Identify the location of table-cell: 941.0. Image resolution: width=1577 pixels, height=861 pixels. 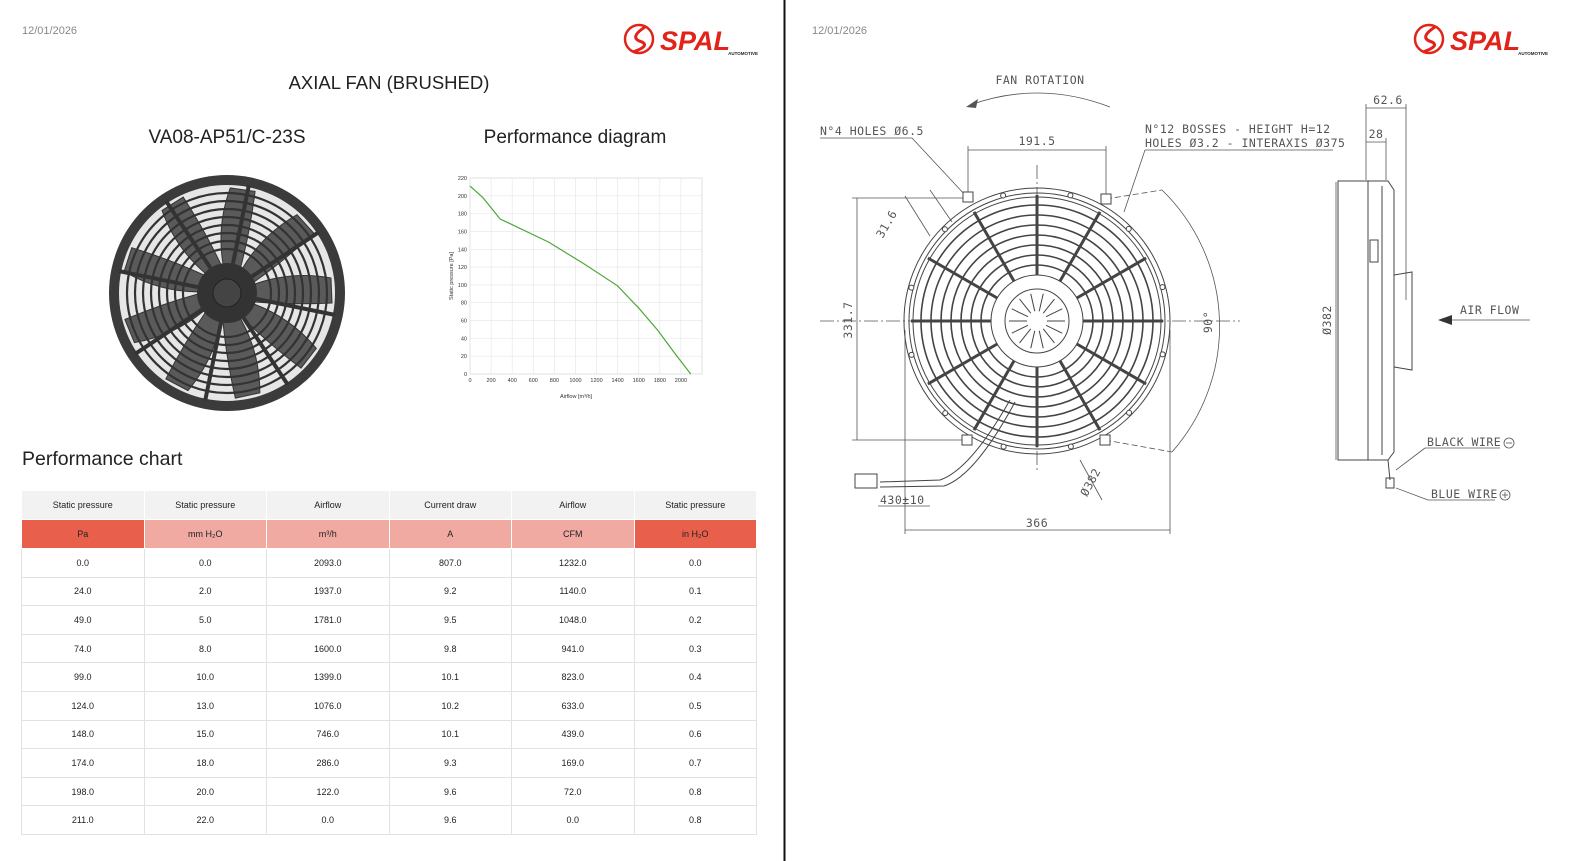
(573, 648).